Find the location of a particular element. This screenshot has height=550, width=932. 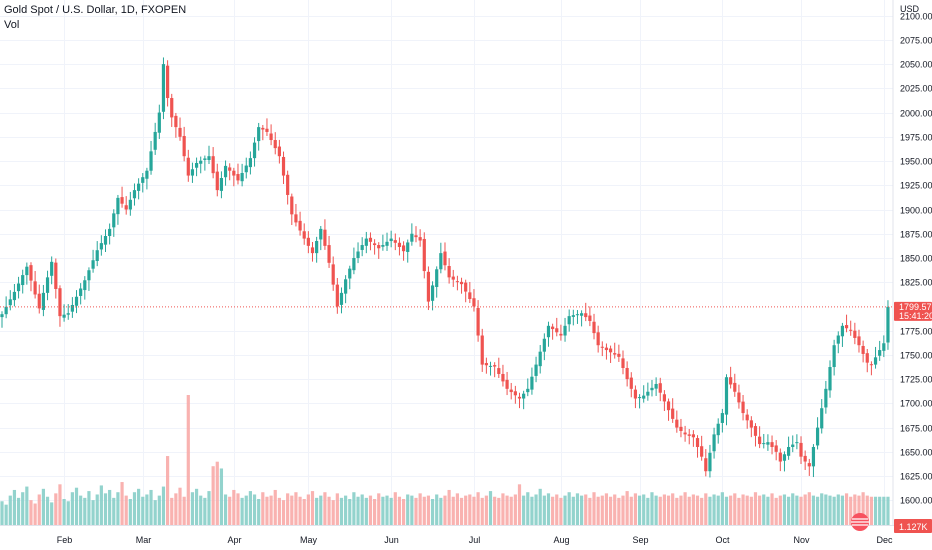

price-tick-label: 1600.00 is located at coordinates (916, 501).